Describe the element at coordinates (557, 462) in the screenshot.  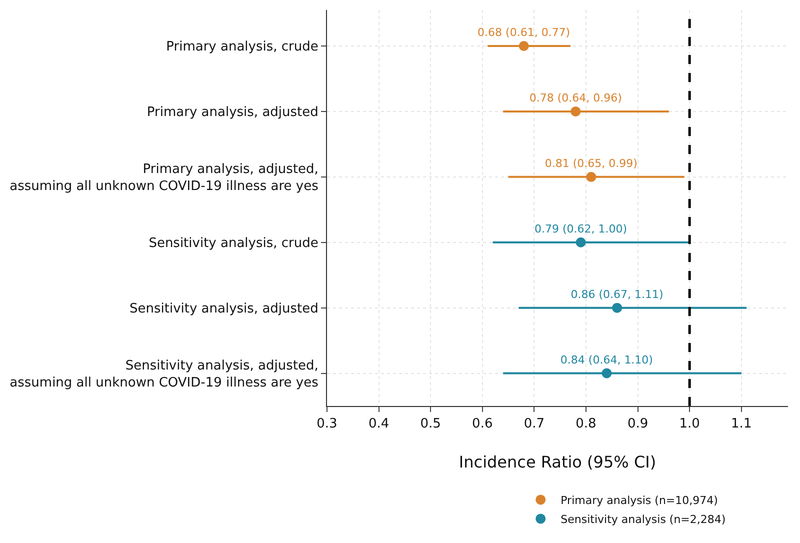
I see `x-axis-title: Incidence Ratio (95% CI)` at that location.